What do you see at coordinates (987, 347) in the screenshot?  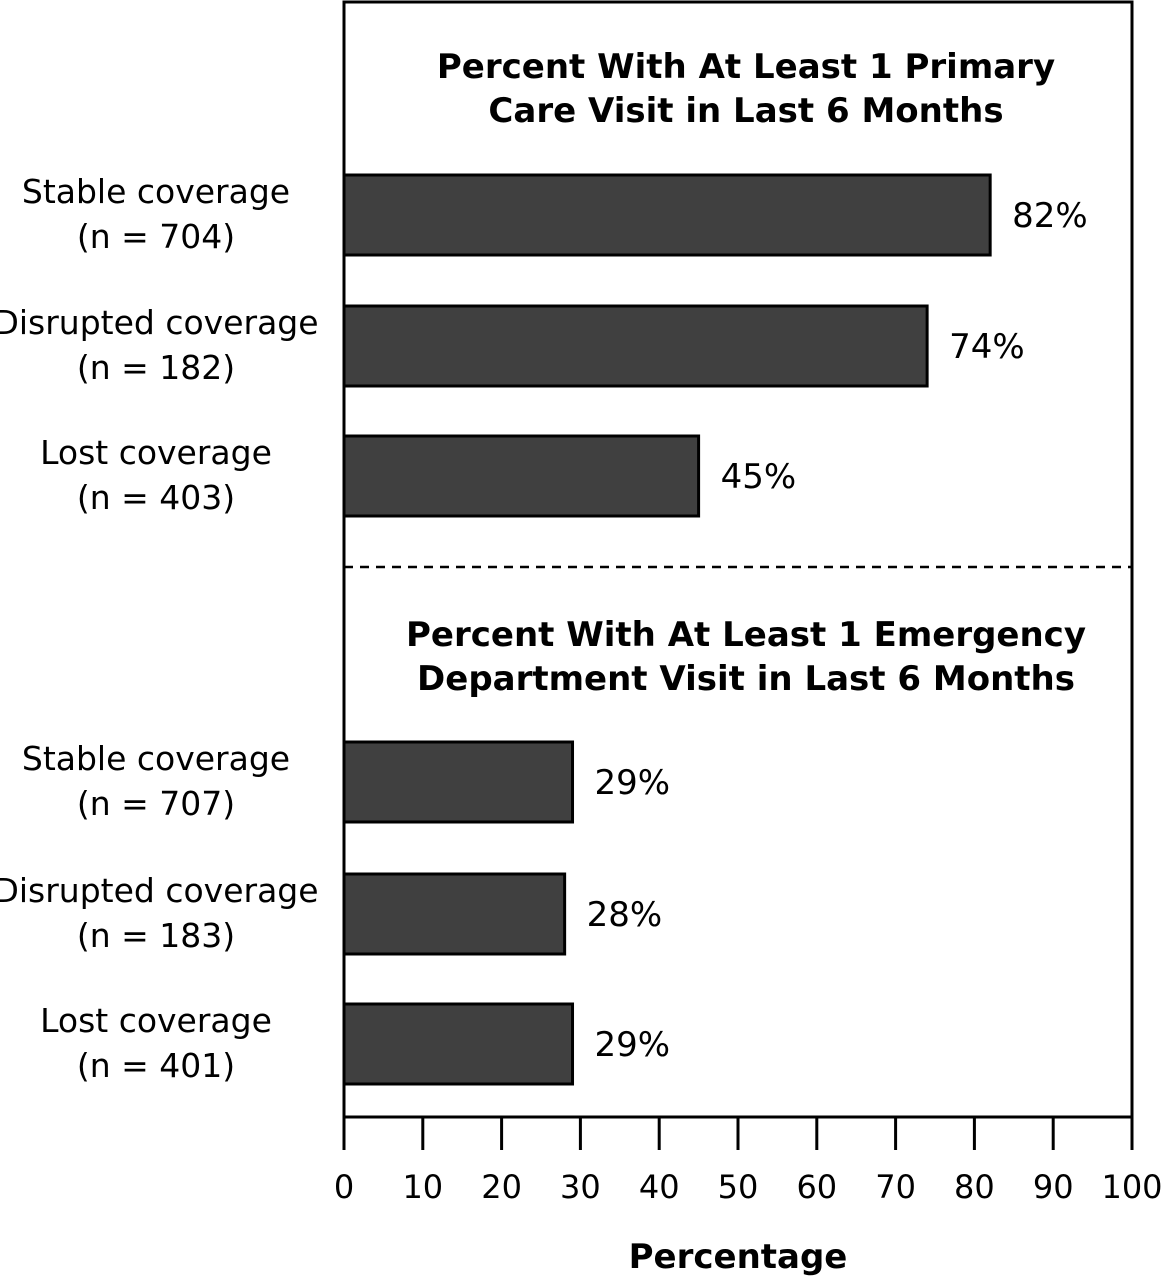 I see `data-label: 74%` at bounding box center [987, 347].